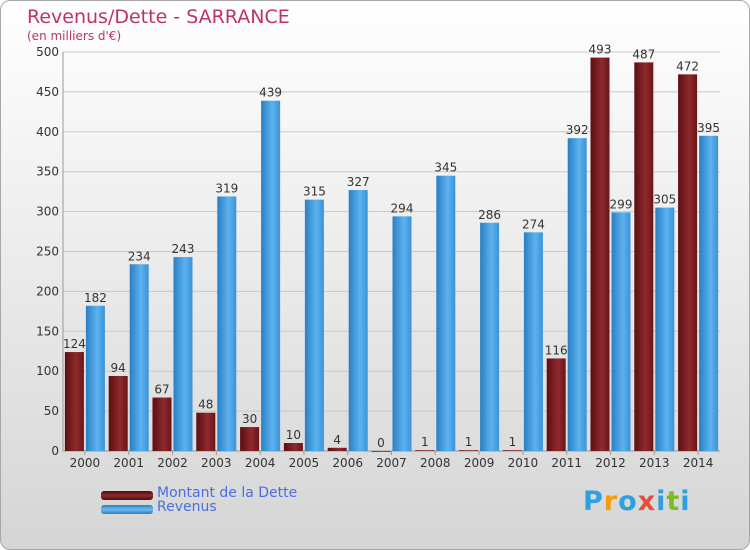  Describe the element at coordinates (139, 357) in the screenshot. I see `bar-revenue-2001` at that location.